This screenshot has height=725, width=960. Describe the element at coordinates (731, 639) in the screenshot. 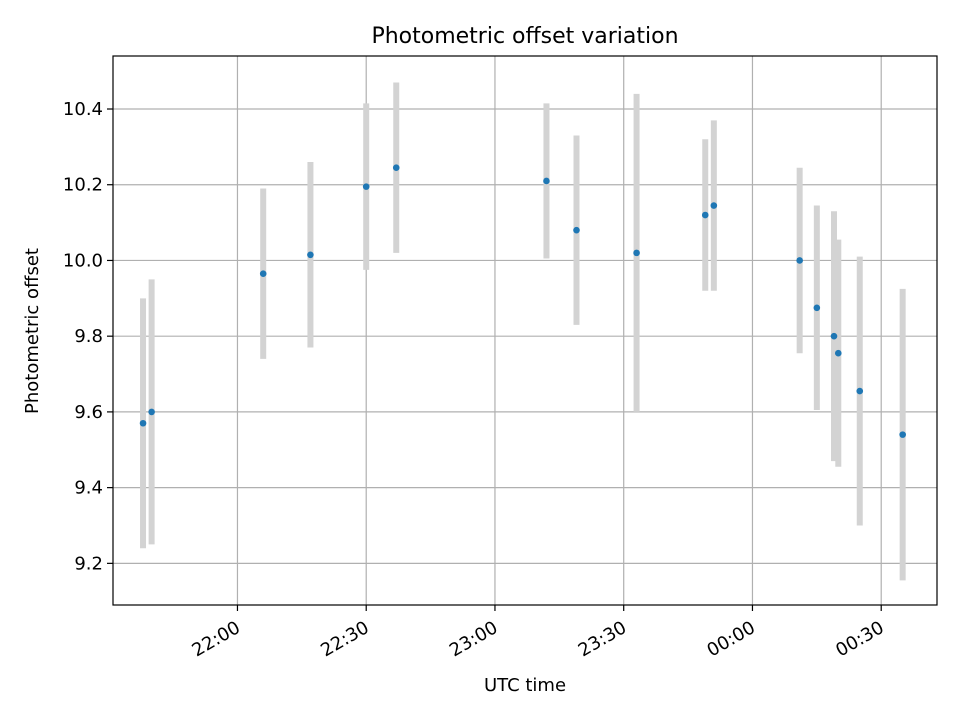

I see `x-tick-label: 00:00` at that location.